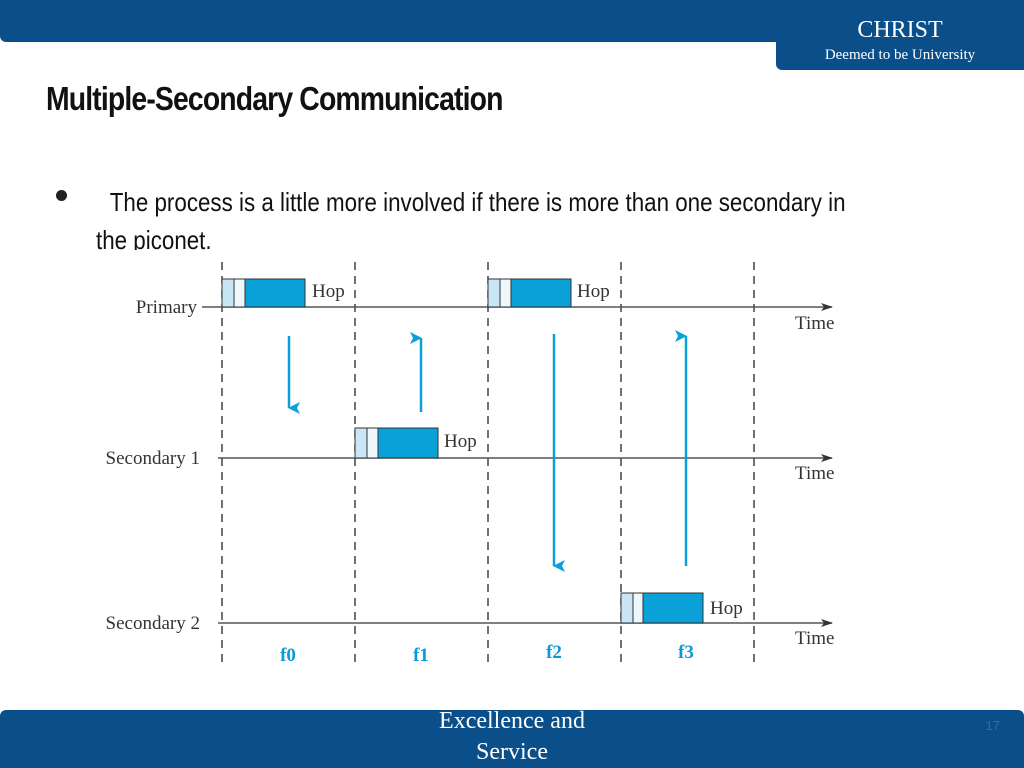  Describe the element at coordinates (421, 655) in the screenshot. I see `slot-label-f1: f1` at that location.